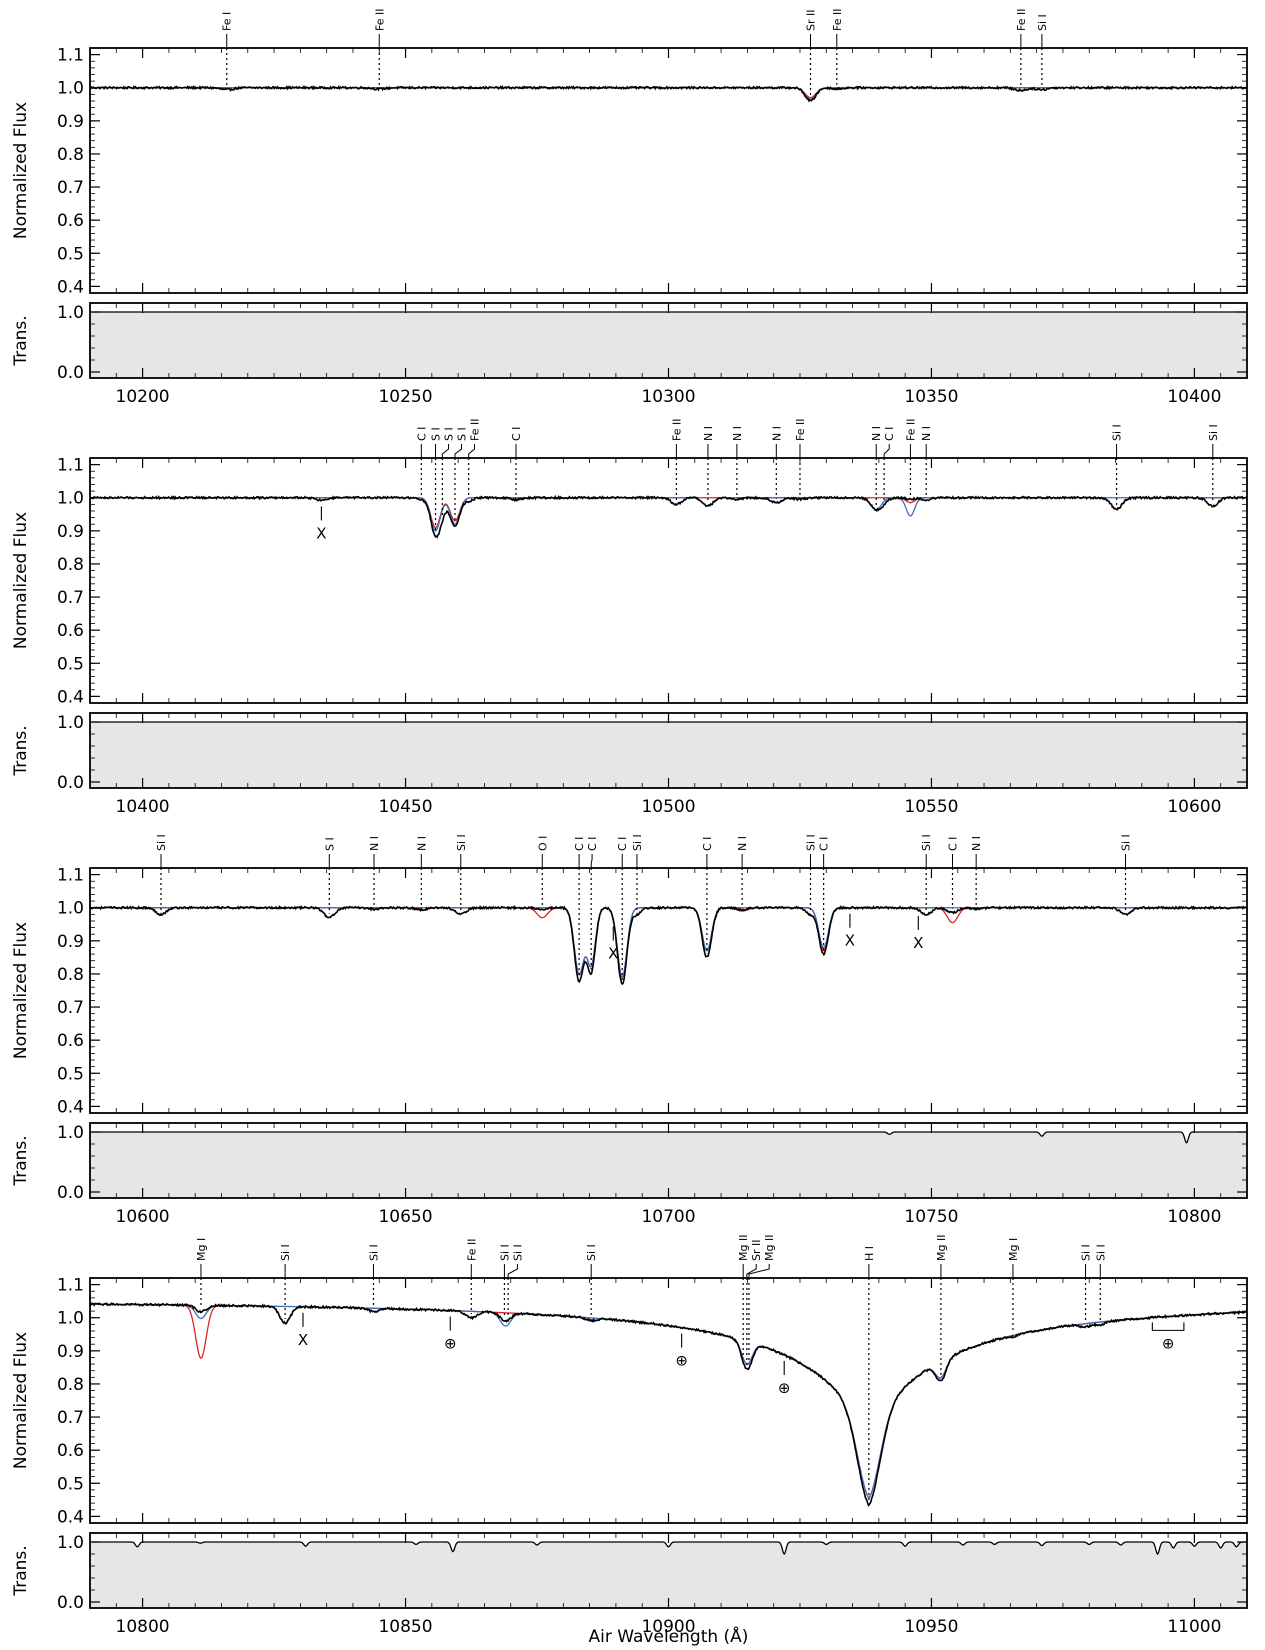 The height and width of the screenshot is (1650, 1265). I want to click on telluric-bracket-marker: ⊕, so click(1168, 1337).